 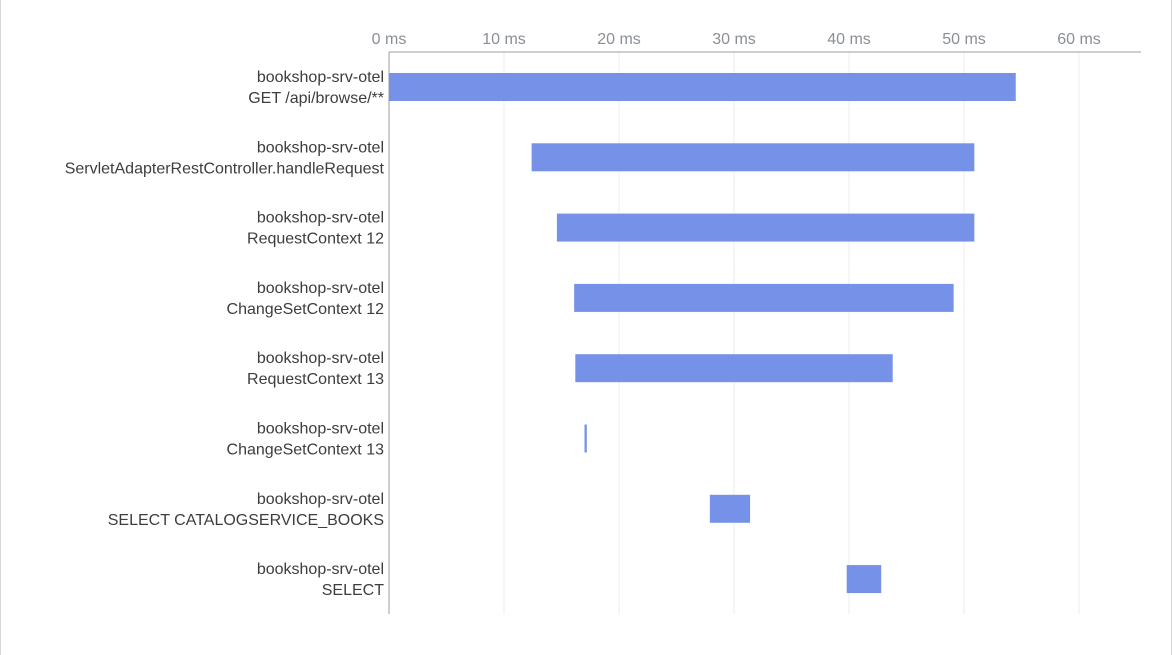 What do you see at coordinates (964, 39) in the screenshot?
I see `x-tick-label: 50 ms` at bounding box center [964, 39].